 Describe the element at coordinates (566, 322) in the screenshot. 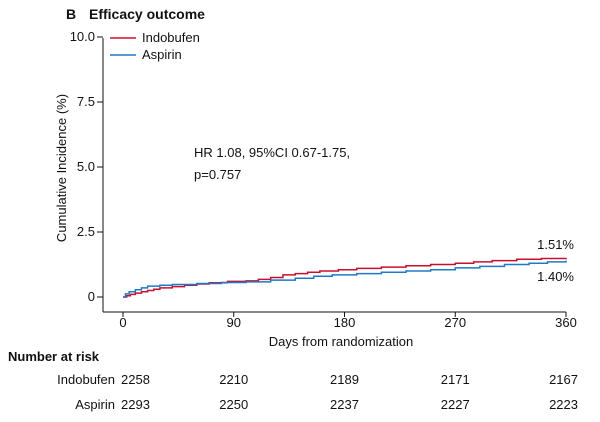

I see `x-tick-label: 360` at that location.